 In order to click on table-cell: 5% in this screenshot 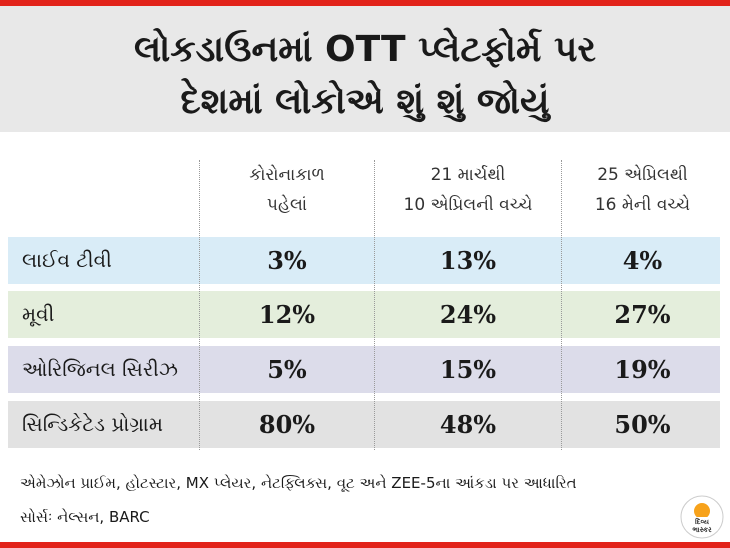, I will do `click(287, 369)`.